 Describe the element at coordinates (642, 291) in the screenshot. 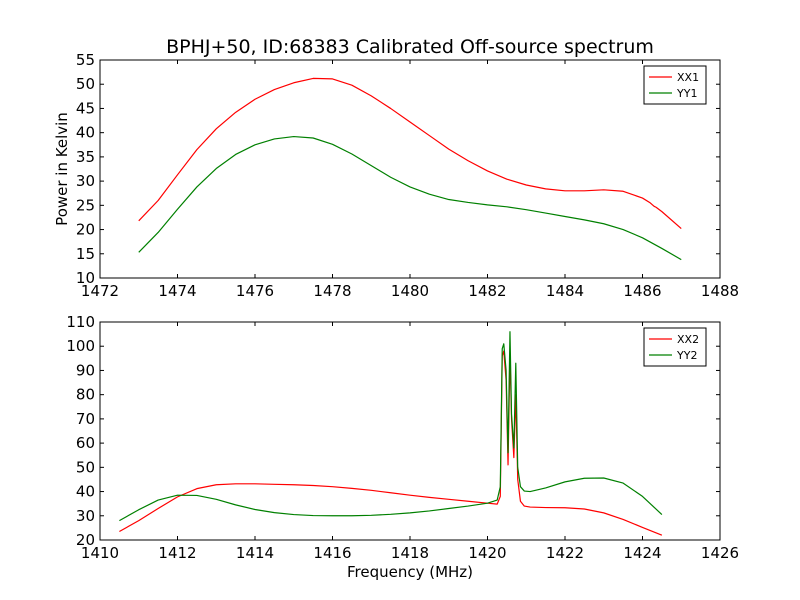

I see `x-tick-label: 1486` at that location.